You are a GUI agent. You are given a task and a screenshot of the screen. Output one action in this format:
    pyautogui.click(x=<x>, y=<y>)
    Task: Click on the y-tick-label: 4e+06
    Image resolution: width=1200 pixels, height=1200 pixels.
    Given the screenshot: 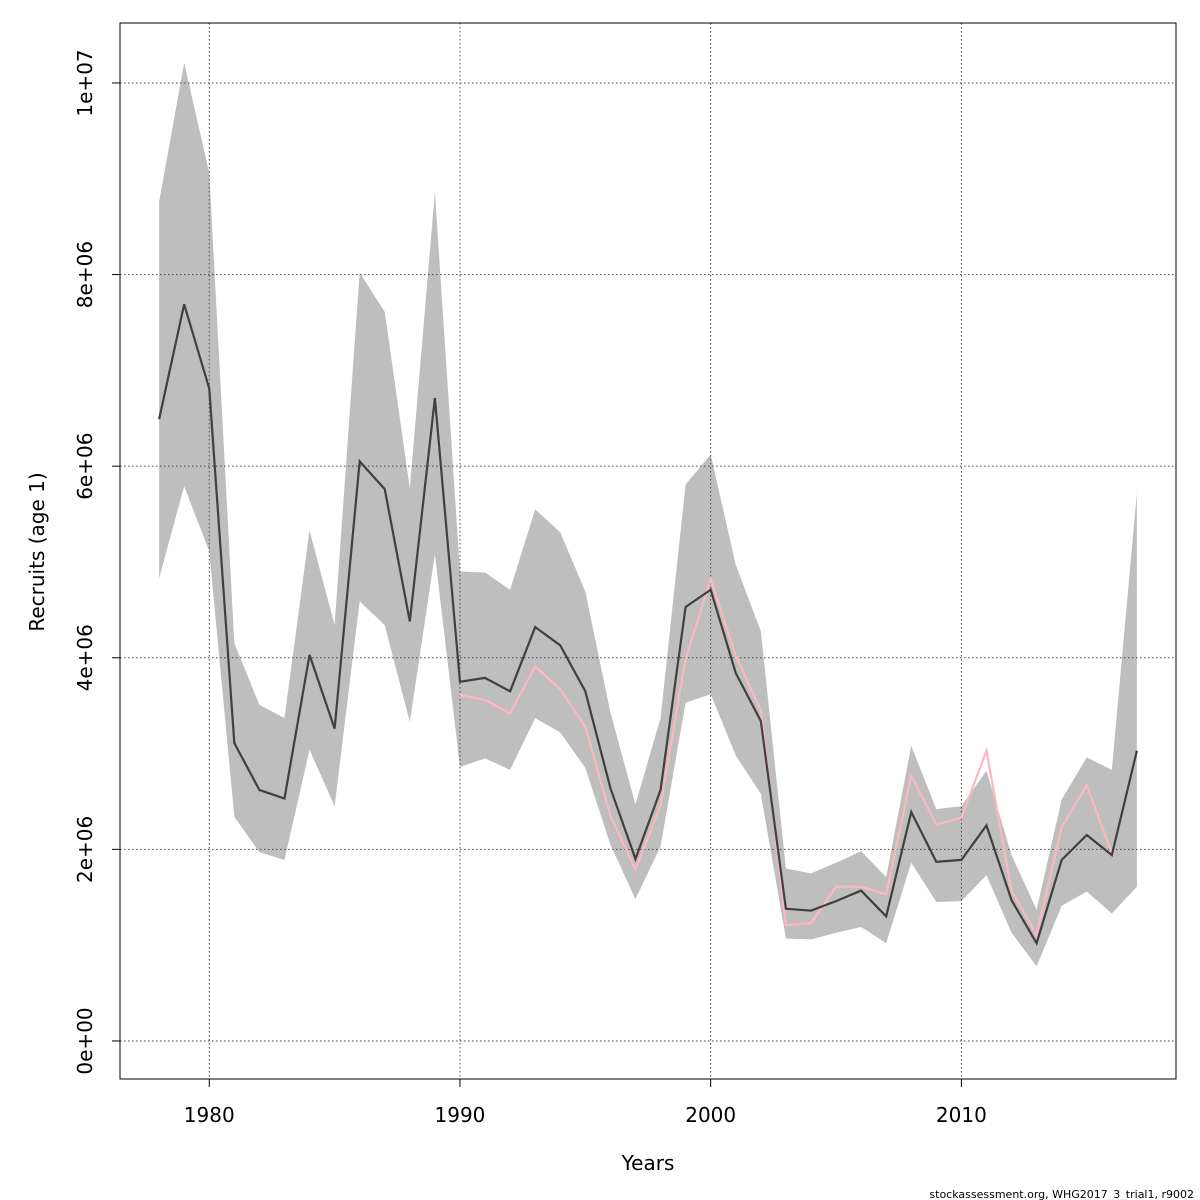 What is the action you would take?
    pyautogui.click(x=85, y=657)
    